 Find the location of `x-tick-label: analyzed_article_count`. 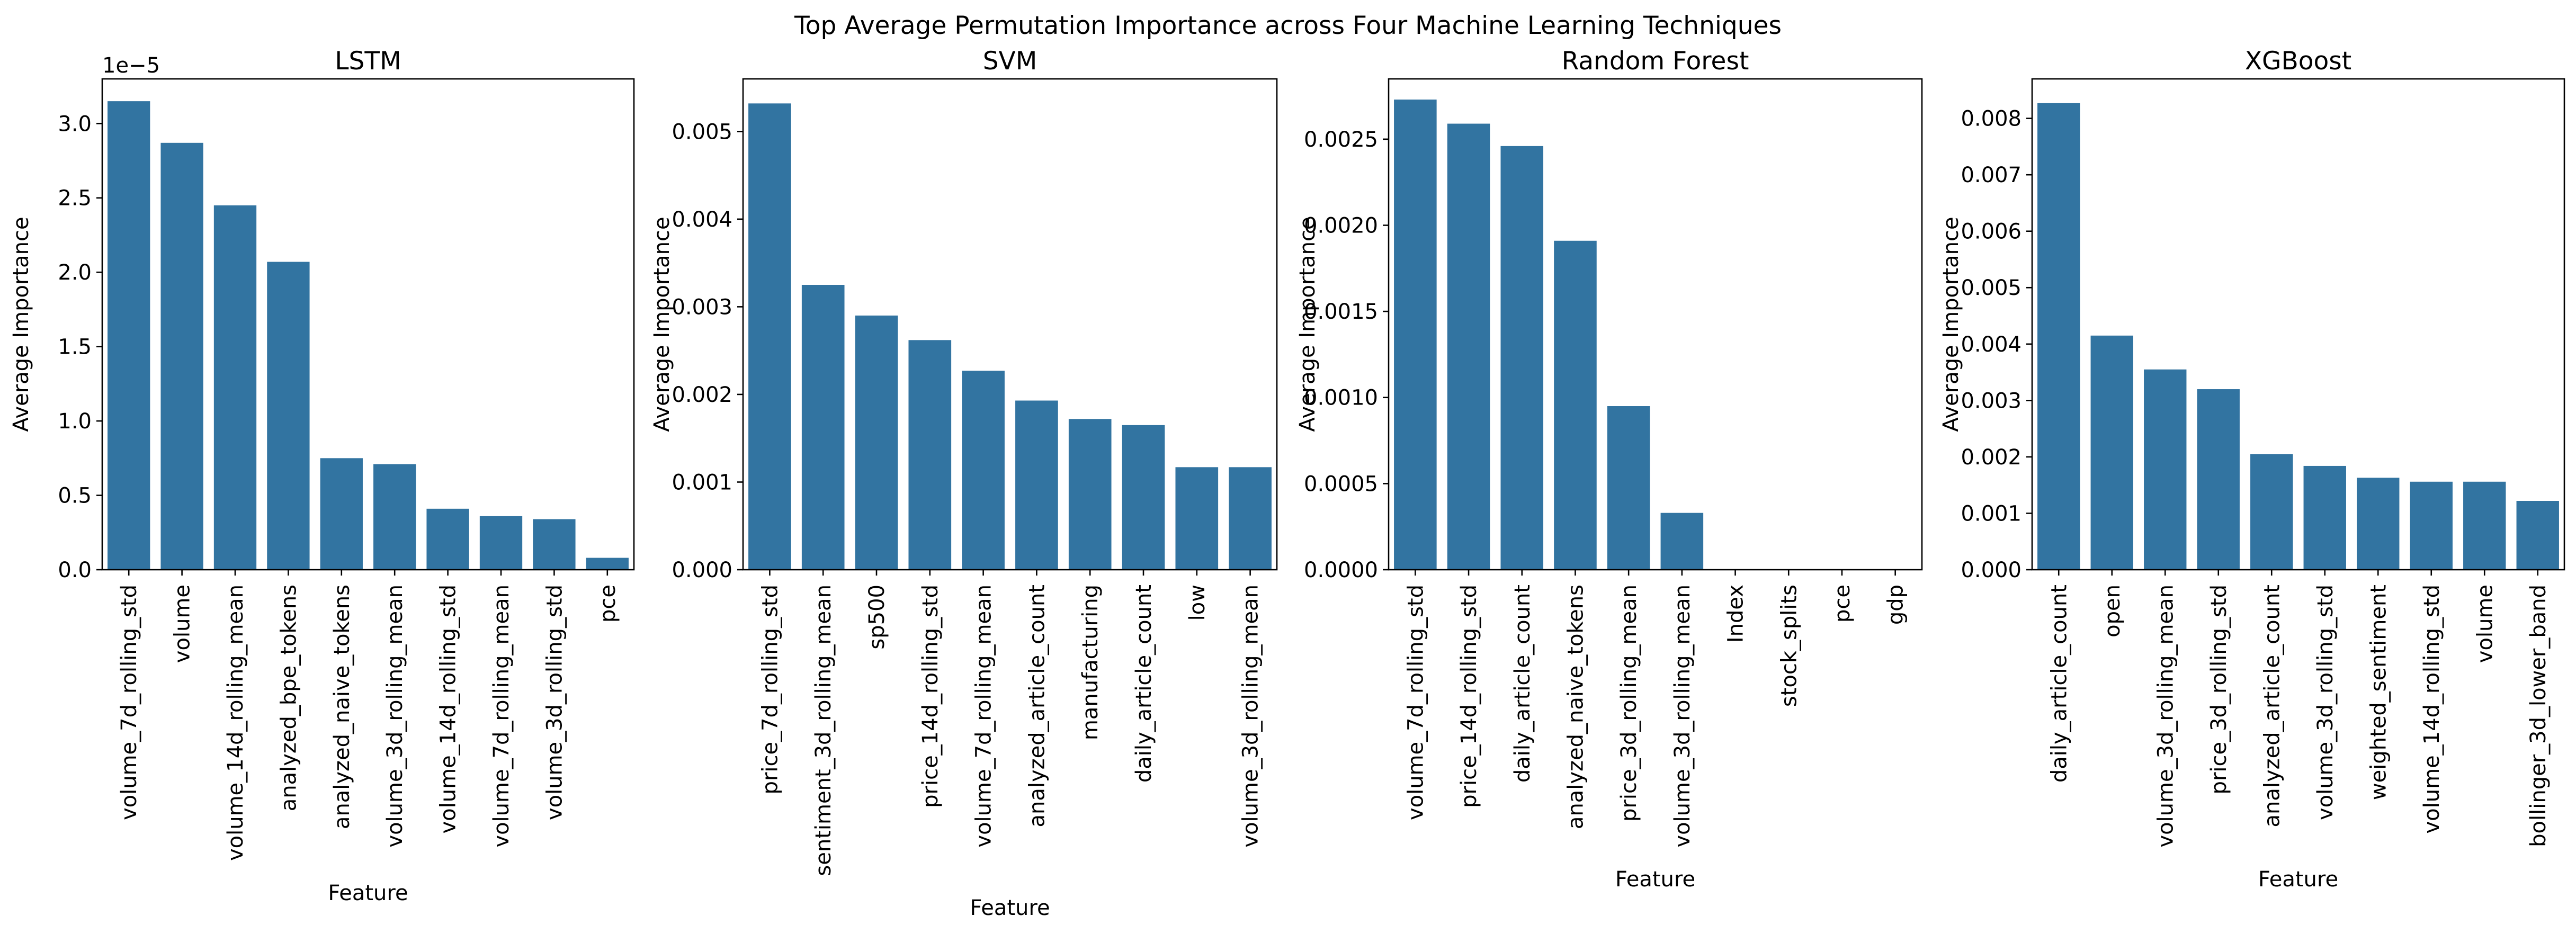

x-tick-label: analyzed_article_count is located at coordinates (1037, 706).